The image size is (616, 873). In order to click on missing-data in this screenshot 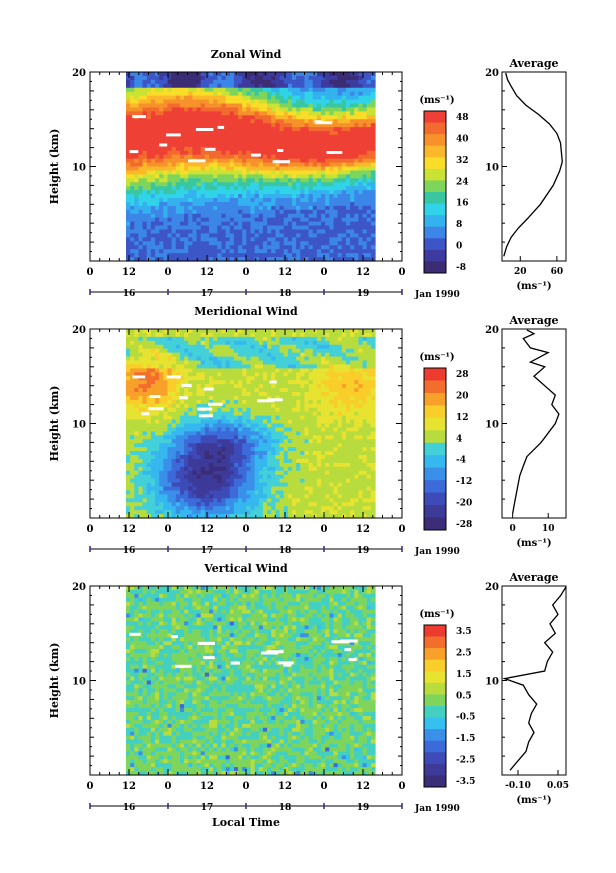, I will do `click(139, 117)`.